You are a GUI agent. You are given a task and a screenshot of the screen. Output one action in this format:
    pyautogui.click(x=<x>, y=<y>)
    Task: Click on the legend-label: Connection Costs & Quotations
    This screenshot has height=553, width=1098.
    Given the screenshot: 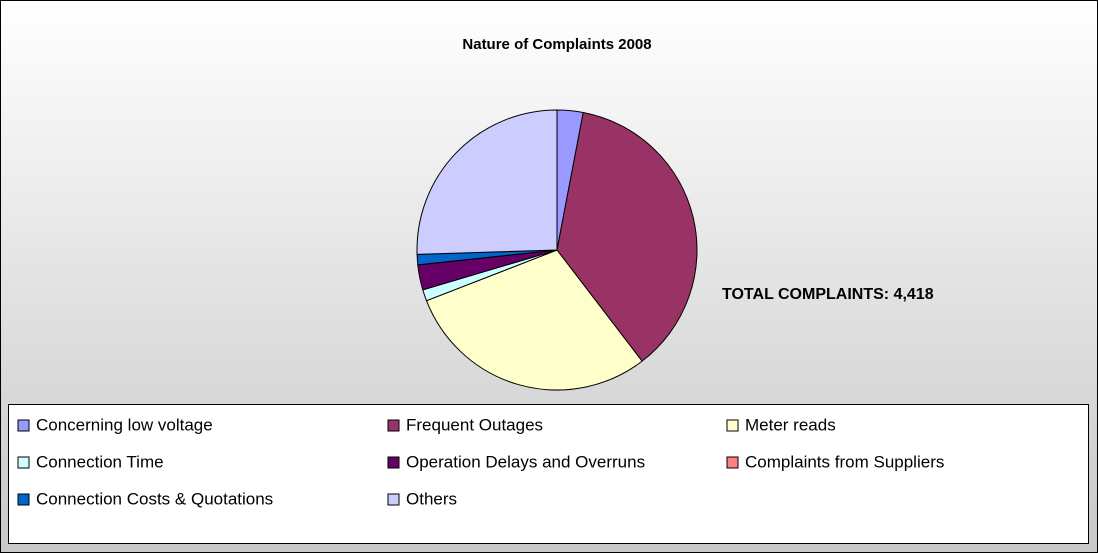 What is the action you would take?
    pyautogui.click(x=154, y=498)
    